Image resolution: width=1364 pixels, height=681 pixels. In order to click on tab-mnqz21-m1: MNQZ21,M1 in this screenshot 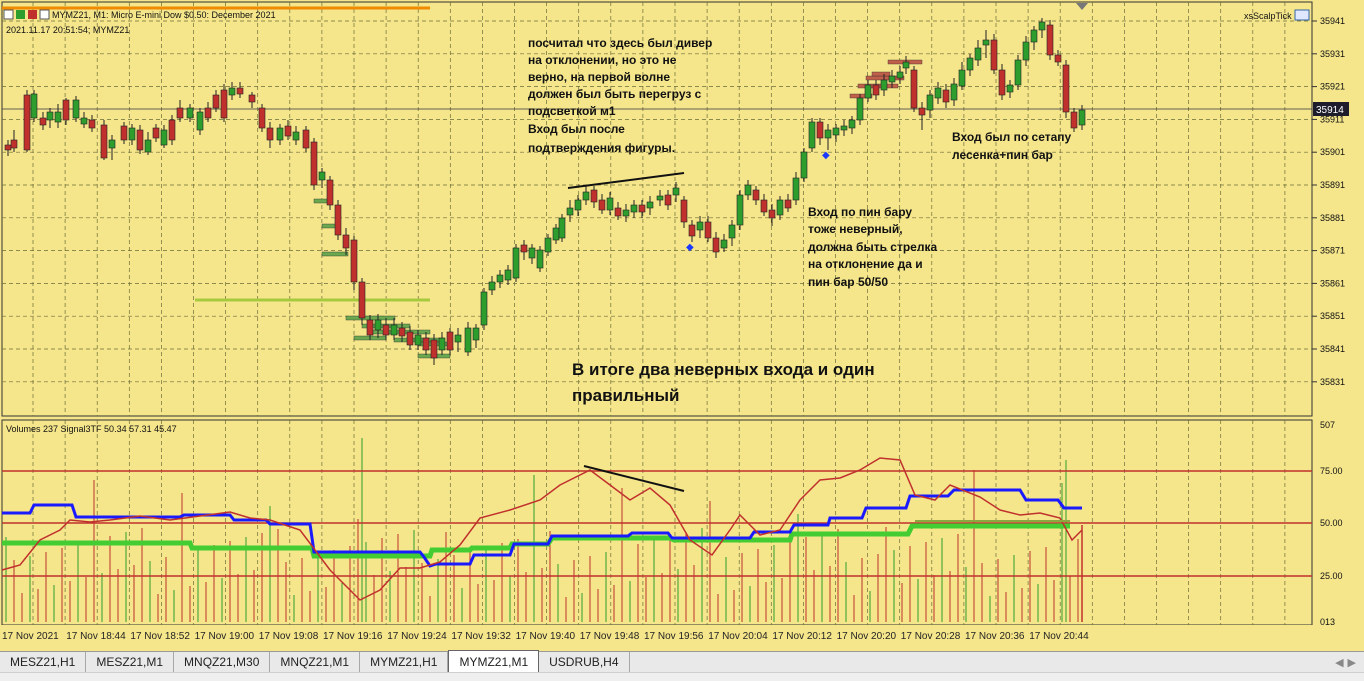, I will do `click(315, 662)`.